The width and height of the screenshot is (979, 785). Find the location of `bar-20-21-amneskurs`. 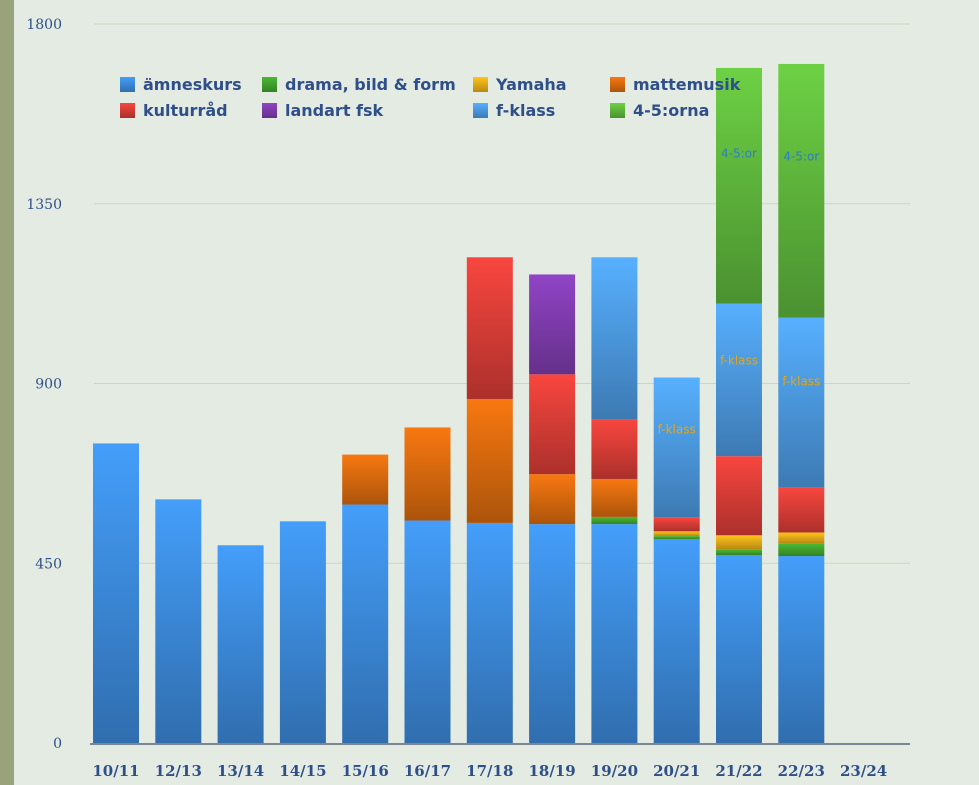

bar-20-21-amneskurs is located at coordinates (676, 641).